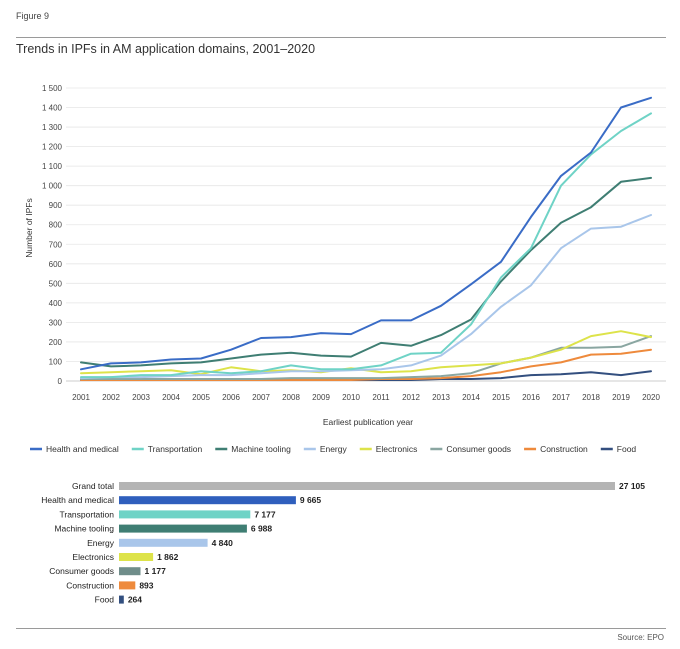  I want to click on x-tick-label: 2002, so click(111, 397).